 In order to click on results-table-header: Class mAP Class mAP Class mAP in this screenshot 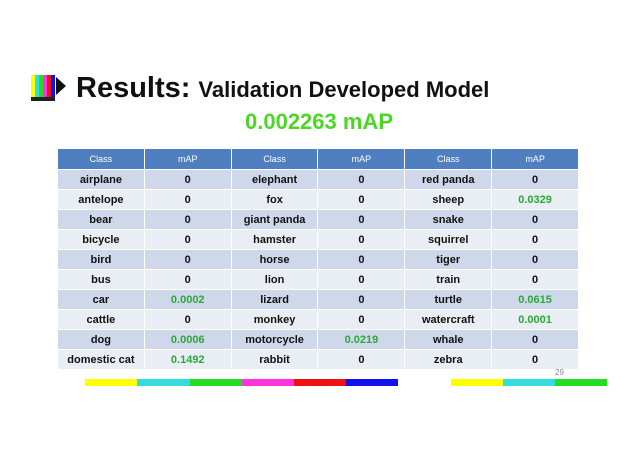, I will do `click(318, 159)`.